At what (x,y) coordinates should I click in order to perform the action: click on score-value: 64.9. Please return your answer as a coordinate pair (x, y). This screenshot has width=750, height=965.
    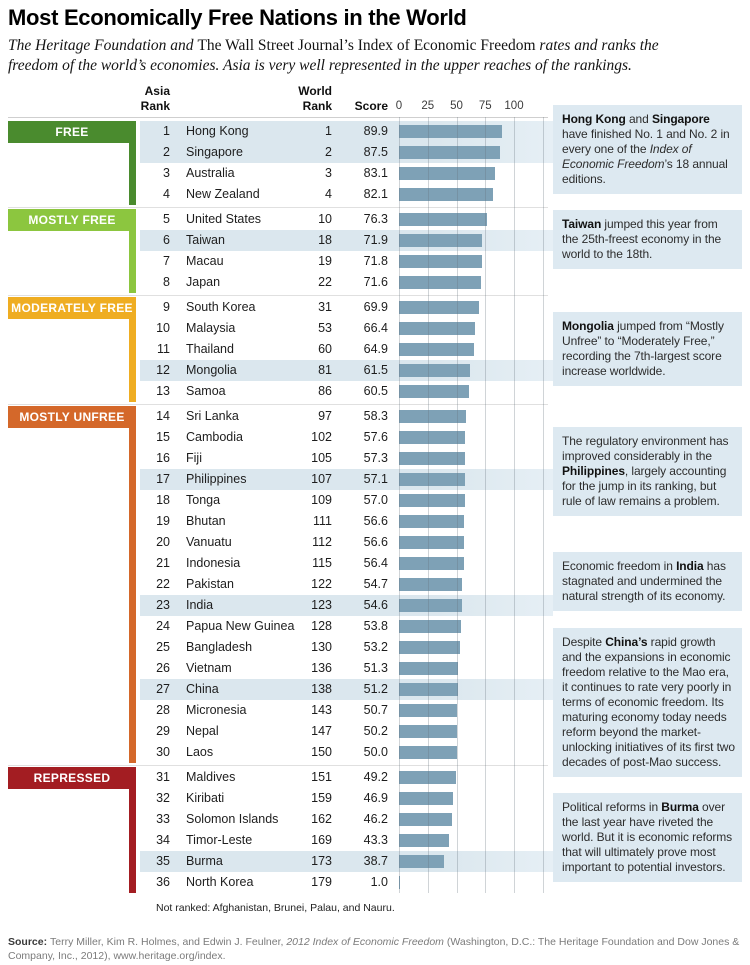
    Looking at the image, I should click on (375, 349).